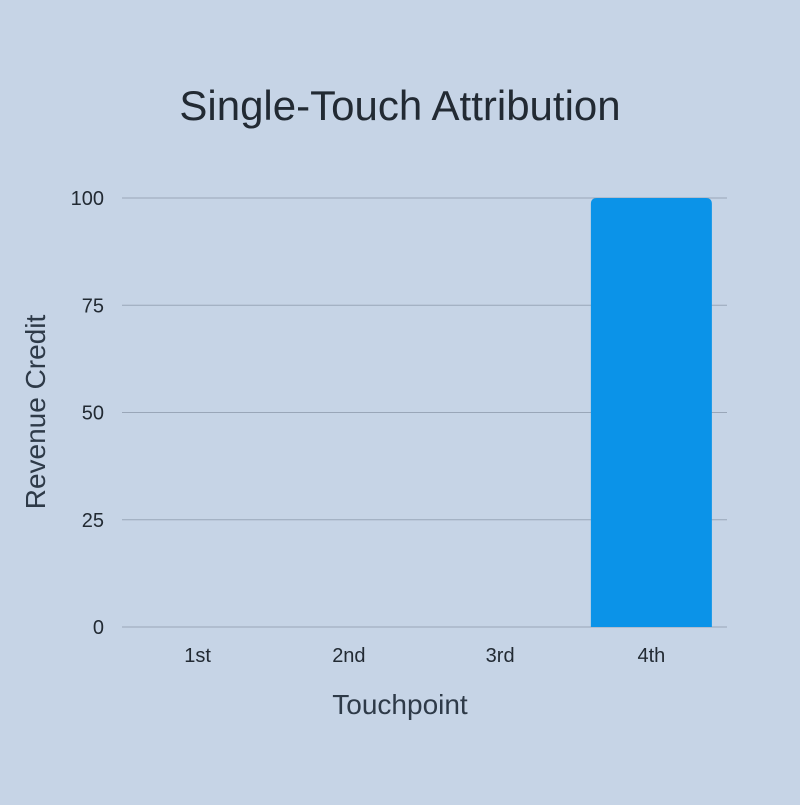  I want to click on x-axis-label: Touchpoint, so click(400, 704).